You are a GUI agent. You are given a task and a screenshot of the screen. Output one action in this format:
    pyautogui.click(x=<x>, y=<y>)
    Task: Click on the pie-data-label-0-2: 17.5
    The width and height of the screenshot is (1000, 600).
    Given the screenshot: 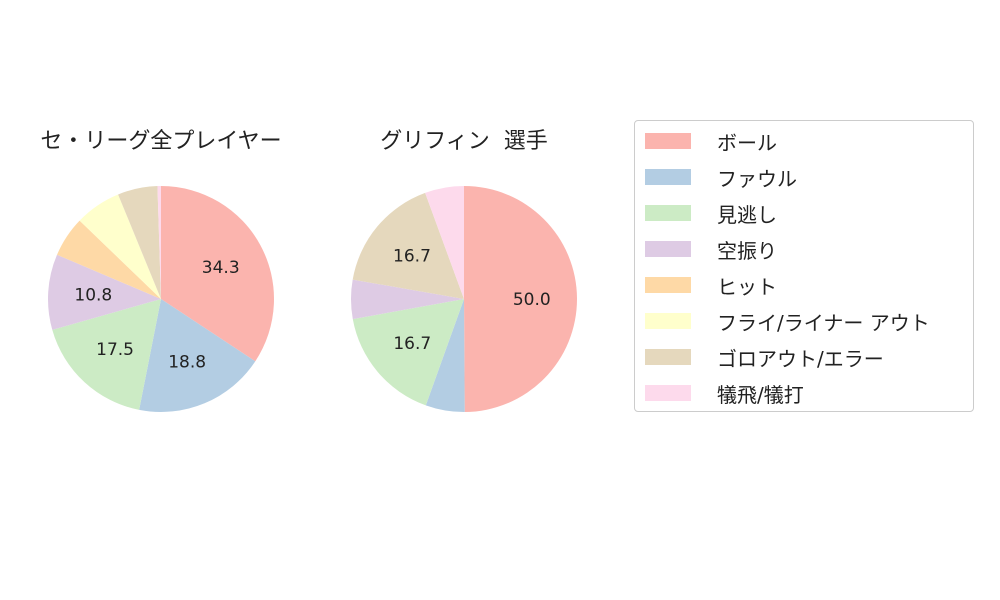 What is the action you would take?
    pyautogui.click(x=115, y=350)
    